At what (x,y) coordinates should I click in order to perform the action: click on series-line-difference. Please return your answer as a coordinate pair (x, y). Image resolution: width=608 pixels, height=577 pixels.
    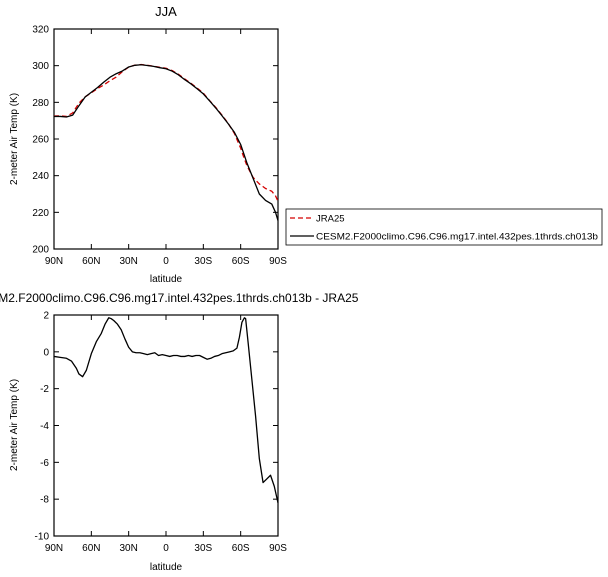
    Looking at the image, I should click on (166, 410).